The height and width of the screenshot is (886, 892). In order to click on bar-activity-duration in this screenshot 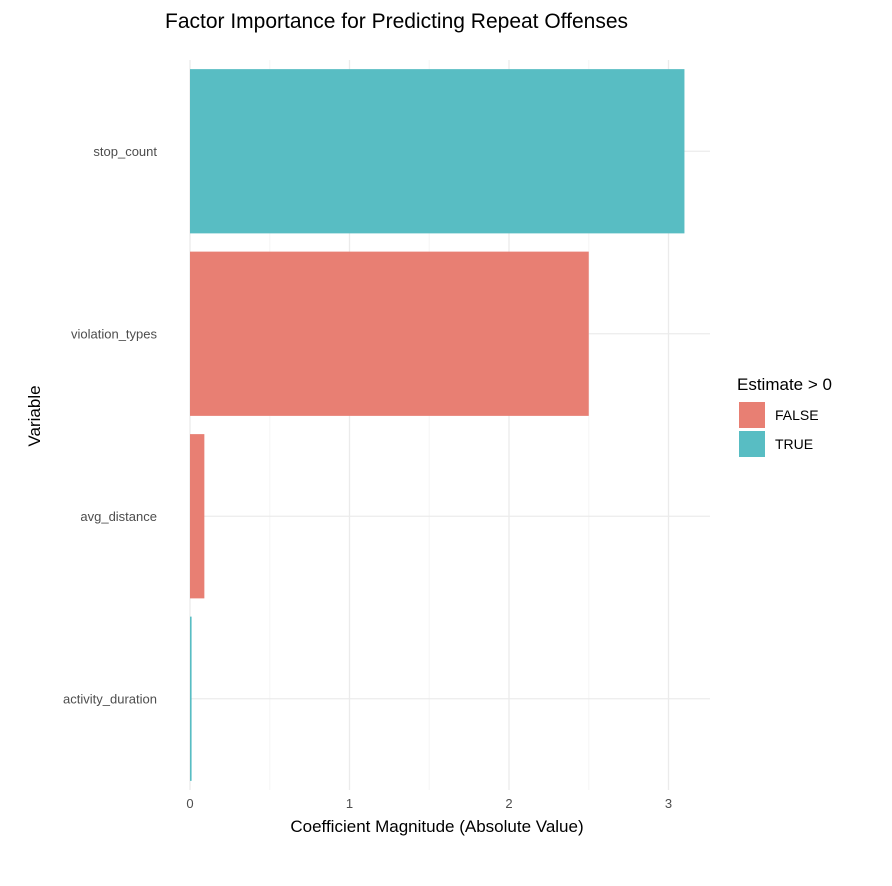, I will do `click(191, 698)`.